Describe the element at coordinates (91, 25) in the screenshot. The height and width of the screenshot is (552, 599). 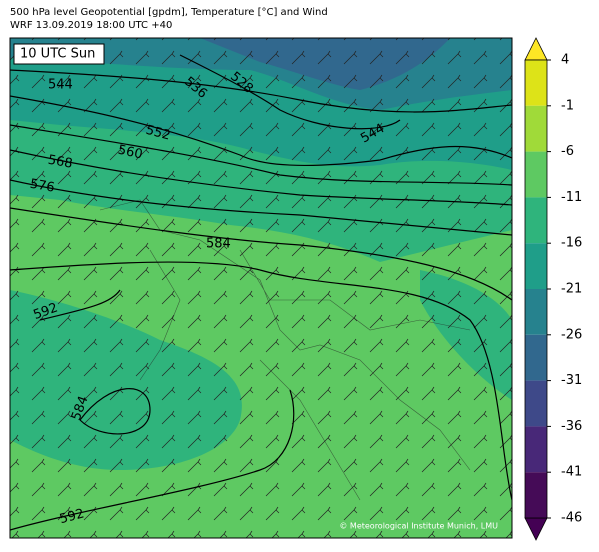
I see `subtitle: WRF 13.09.2019 18:00 UTC +40` at that location.